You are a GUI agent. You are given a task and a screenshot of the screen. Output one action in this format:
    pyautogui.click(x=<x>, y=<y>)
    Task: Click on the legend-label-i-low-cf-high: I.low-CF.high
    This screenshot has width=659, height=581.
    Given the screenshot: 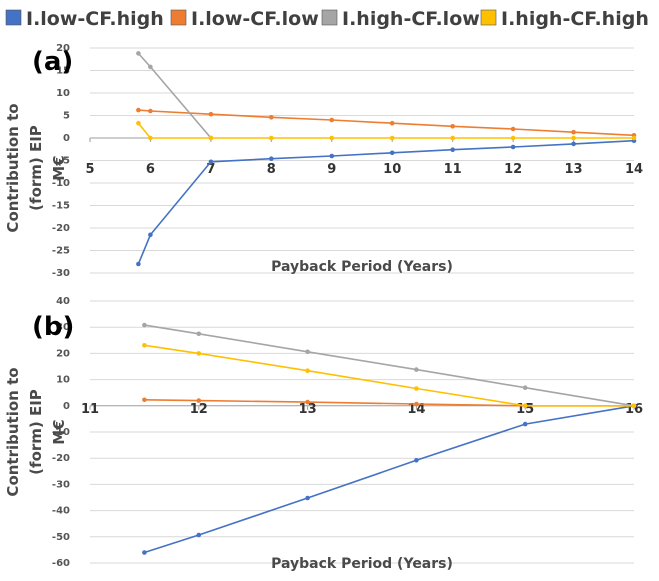 What is the action you would take?
    pyautogui.click(x=95, y=19)
    